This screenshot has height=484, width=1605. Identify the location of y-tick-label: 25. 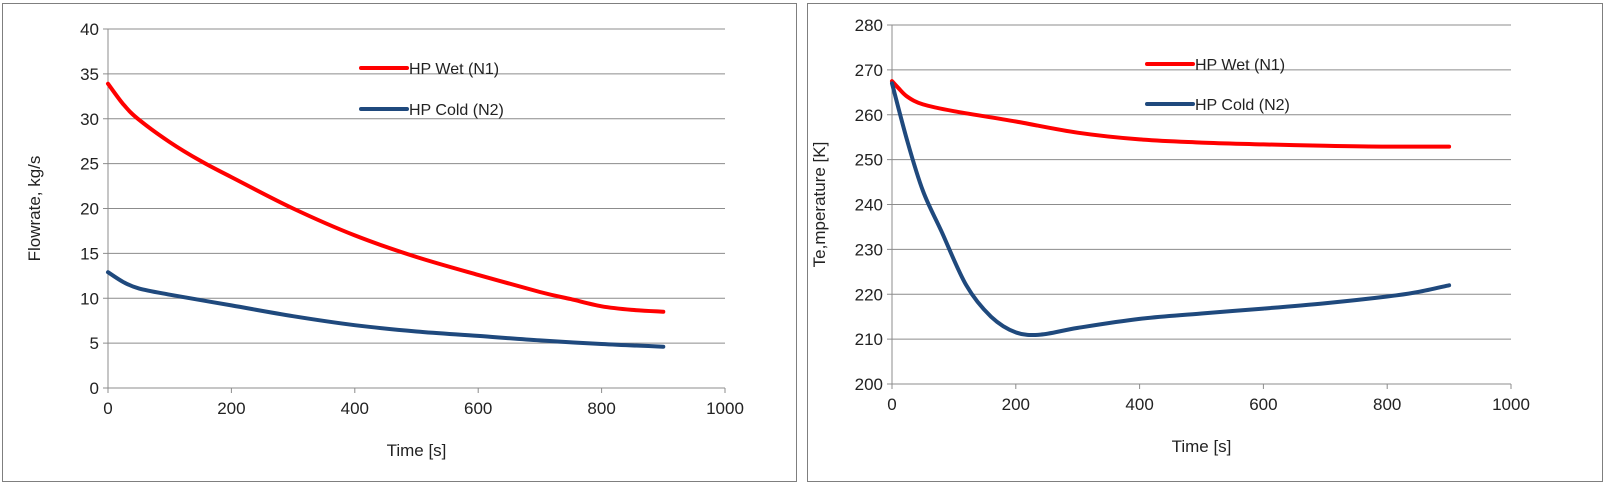
(89, 164).